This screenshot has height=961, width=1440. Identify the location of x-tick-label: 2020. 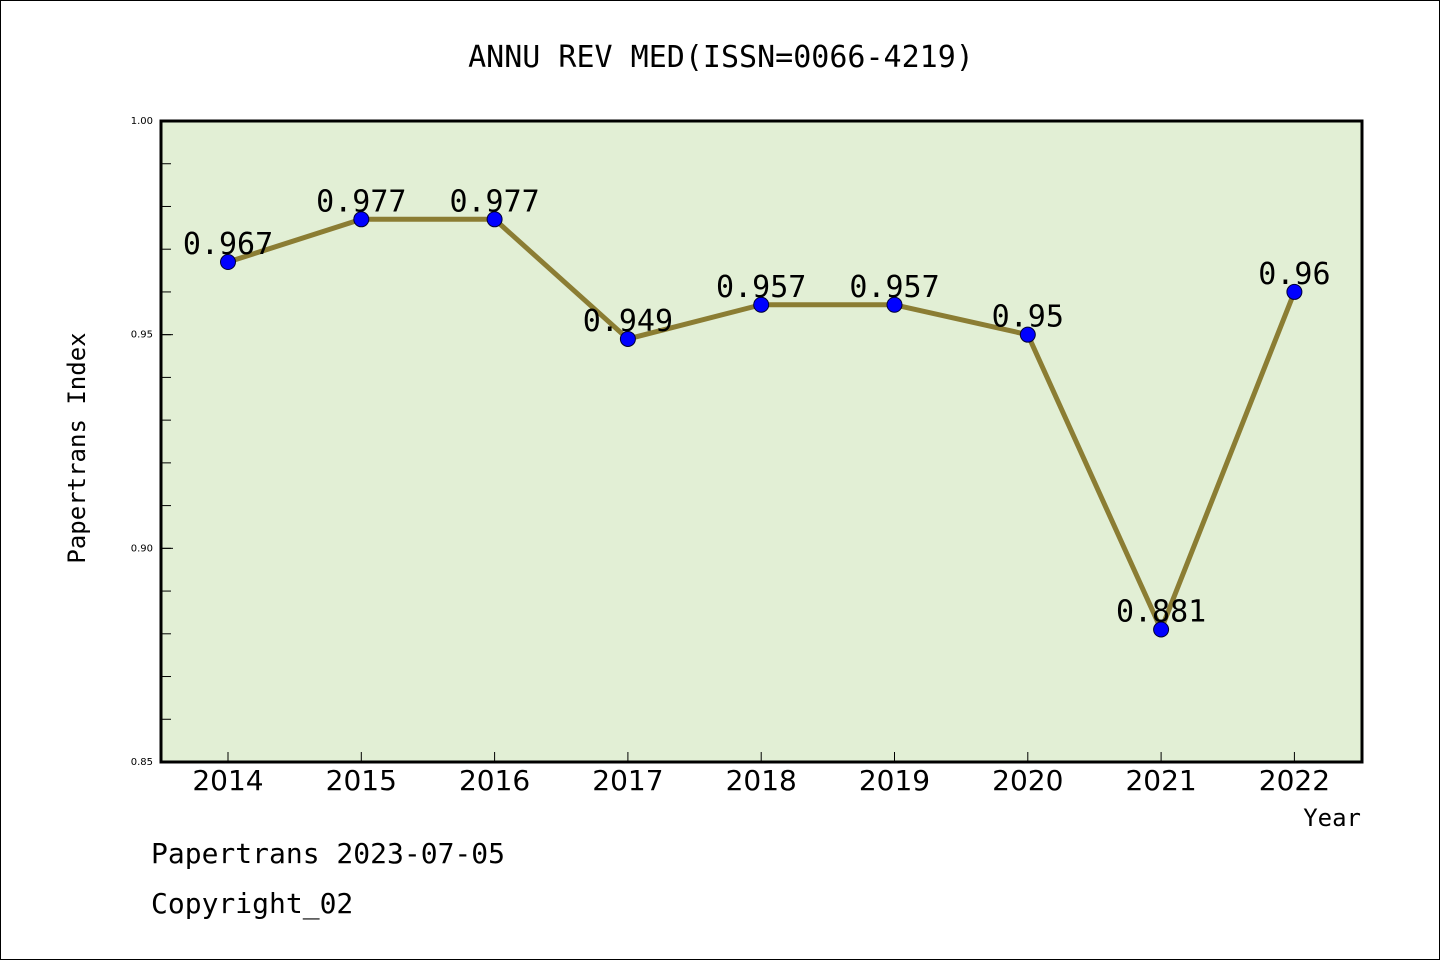
(1027, 780).